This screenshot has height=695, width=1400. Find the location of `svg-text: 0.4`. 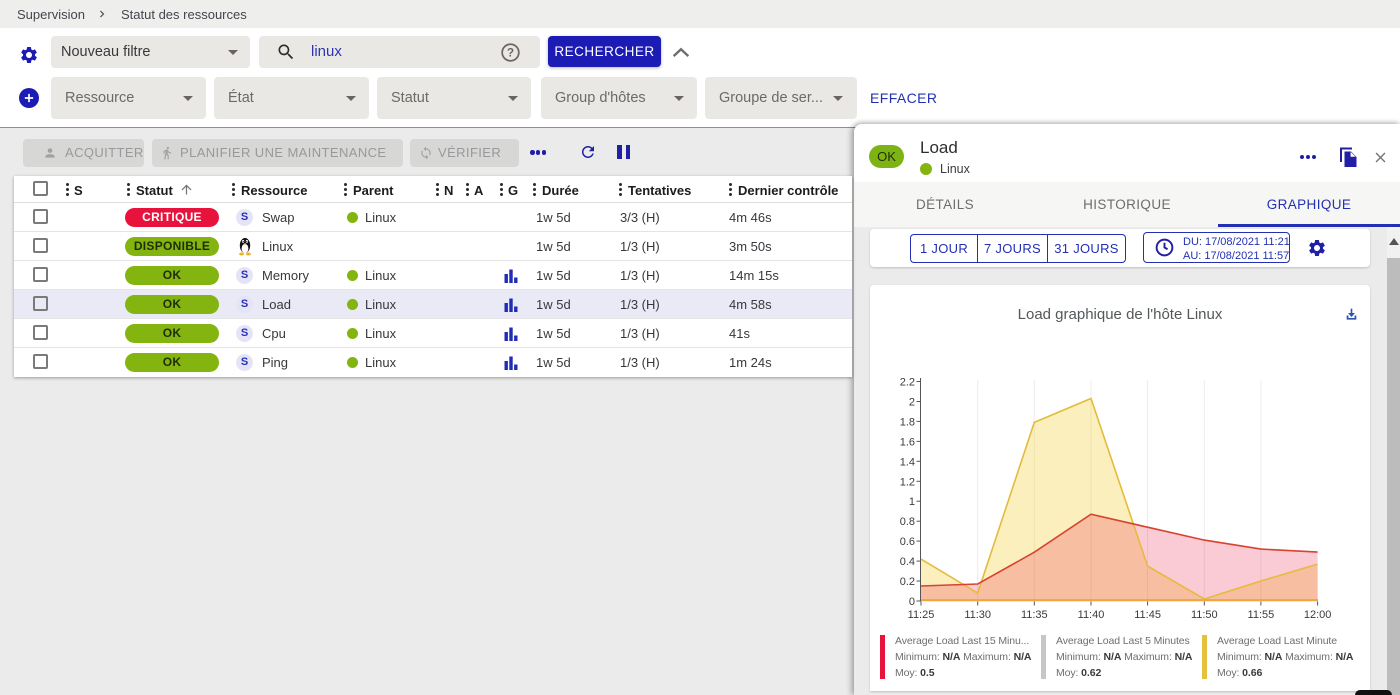

svg-text: 0.4 is located at coordinates (907, 562).